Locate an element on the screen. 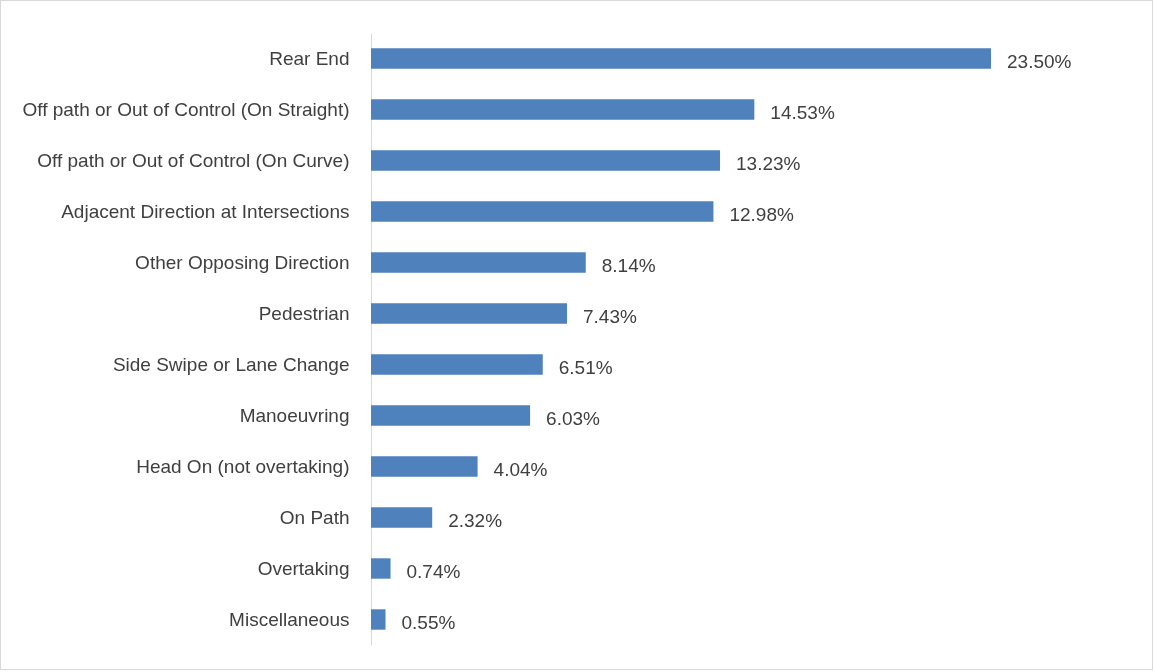 The height and width of the screenshot is (672, 1155). y-tick-label: Off path or Out of Control (On Straight) is located at coordinates (186, 109).